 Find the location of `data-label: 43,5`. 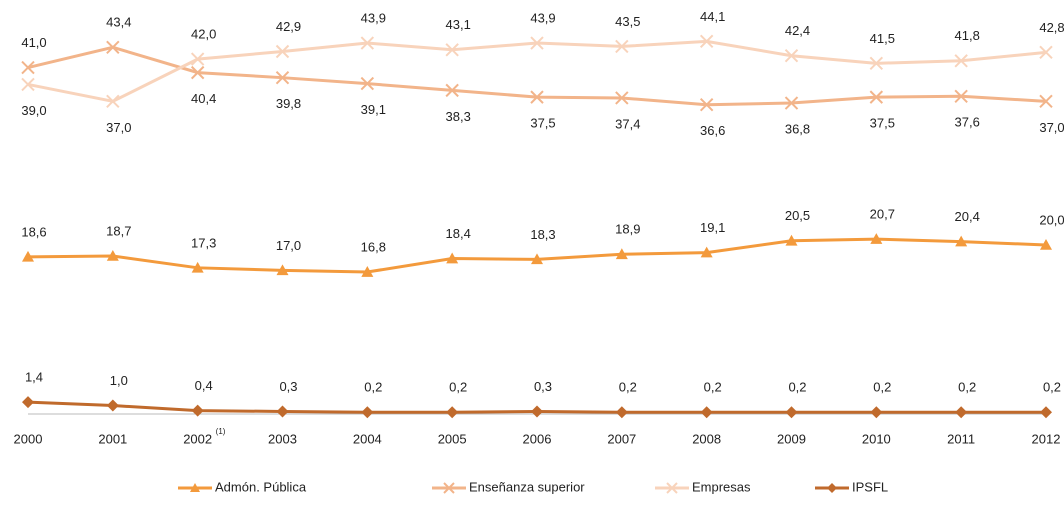

data-label: 43,5 is located at coordinates (627, 21).